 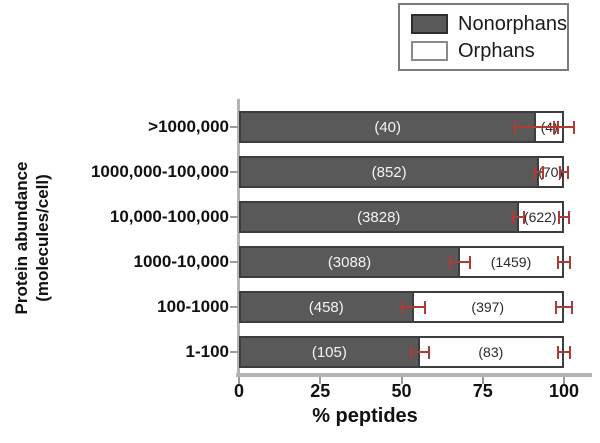 What do you see at coordinates (42, 238) in the screenshot?
I see `y-axis-title-line2: (molecules/cell)` at bounding box center [42, 238].